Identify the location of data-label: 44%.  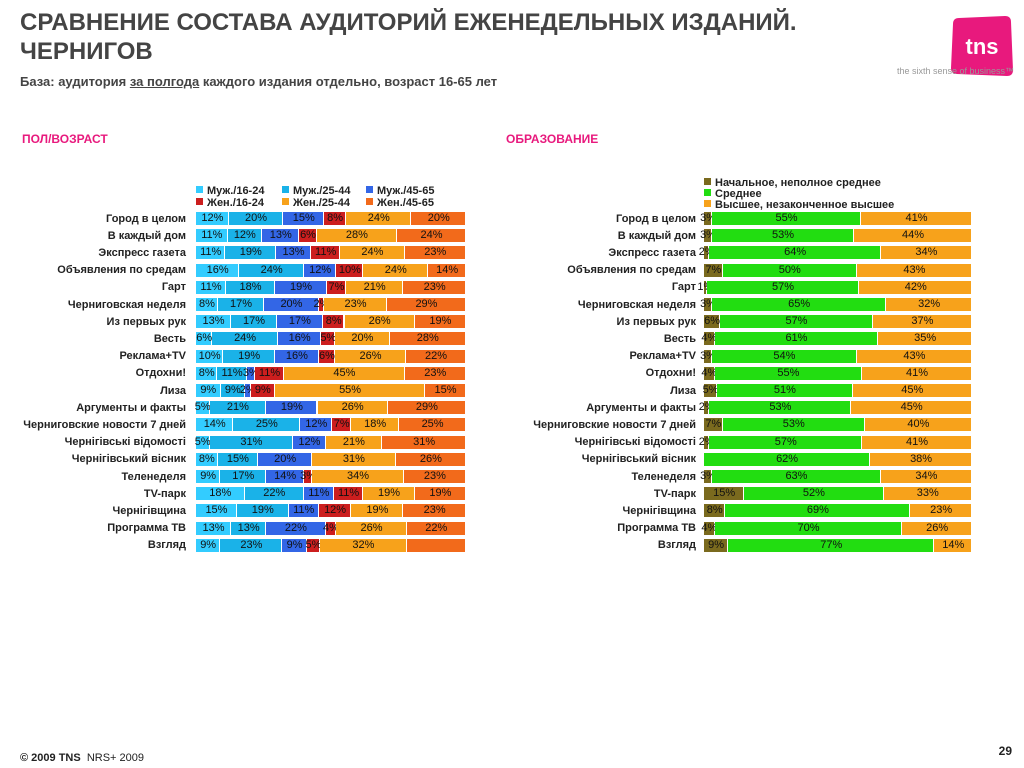
(913, 235).